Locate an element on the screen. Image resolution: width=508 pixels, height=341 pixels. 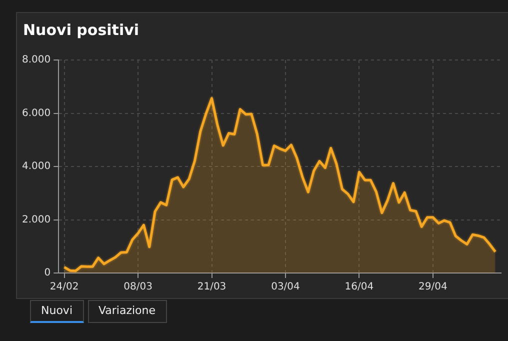
text: Nuovi is located at coordinates (57, 311).